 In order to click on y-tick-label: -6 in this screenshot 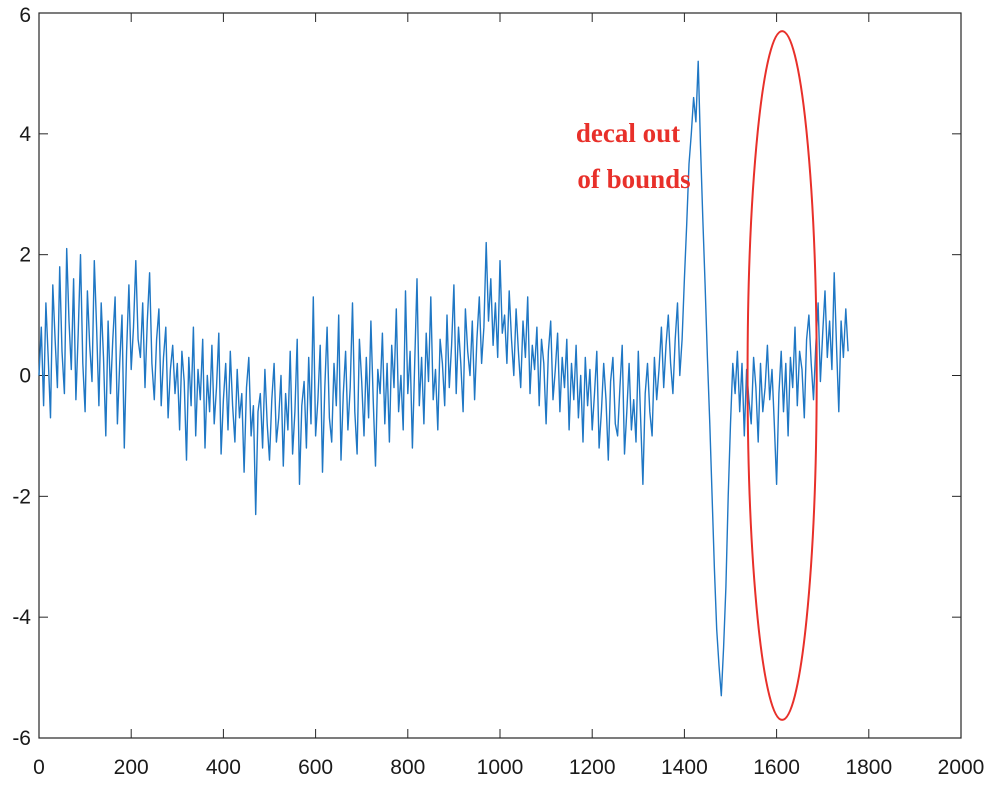, I will do `click(21, 738)`.